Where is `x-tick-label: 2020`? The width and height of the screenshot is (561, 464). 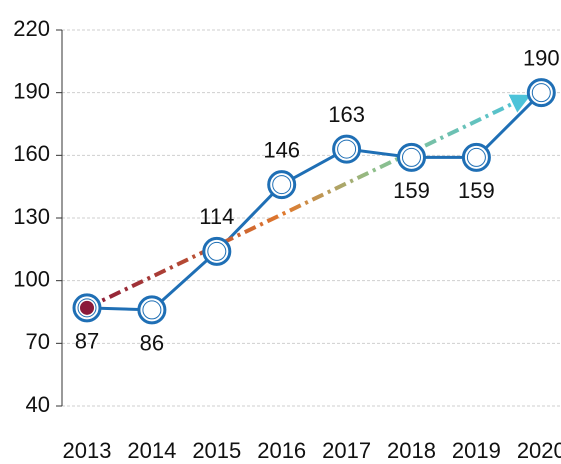
x-tick-label: 2020 is located at coordinates (539, 450).